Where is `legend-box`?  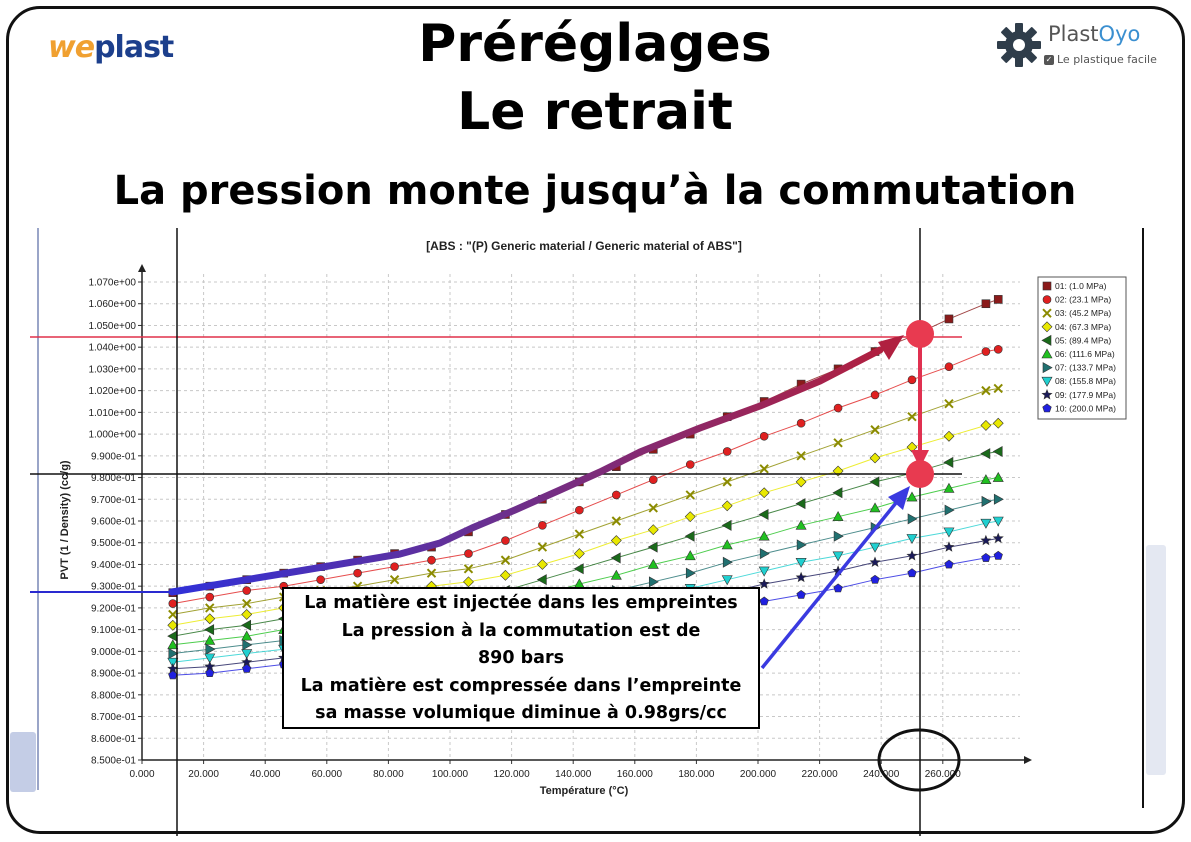 legend-box is located at coordinates (1082, 348).